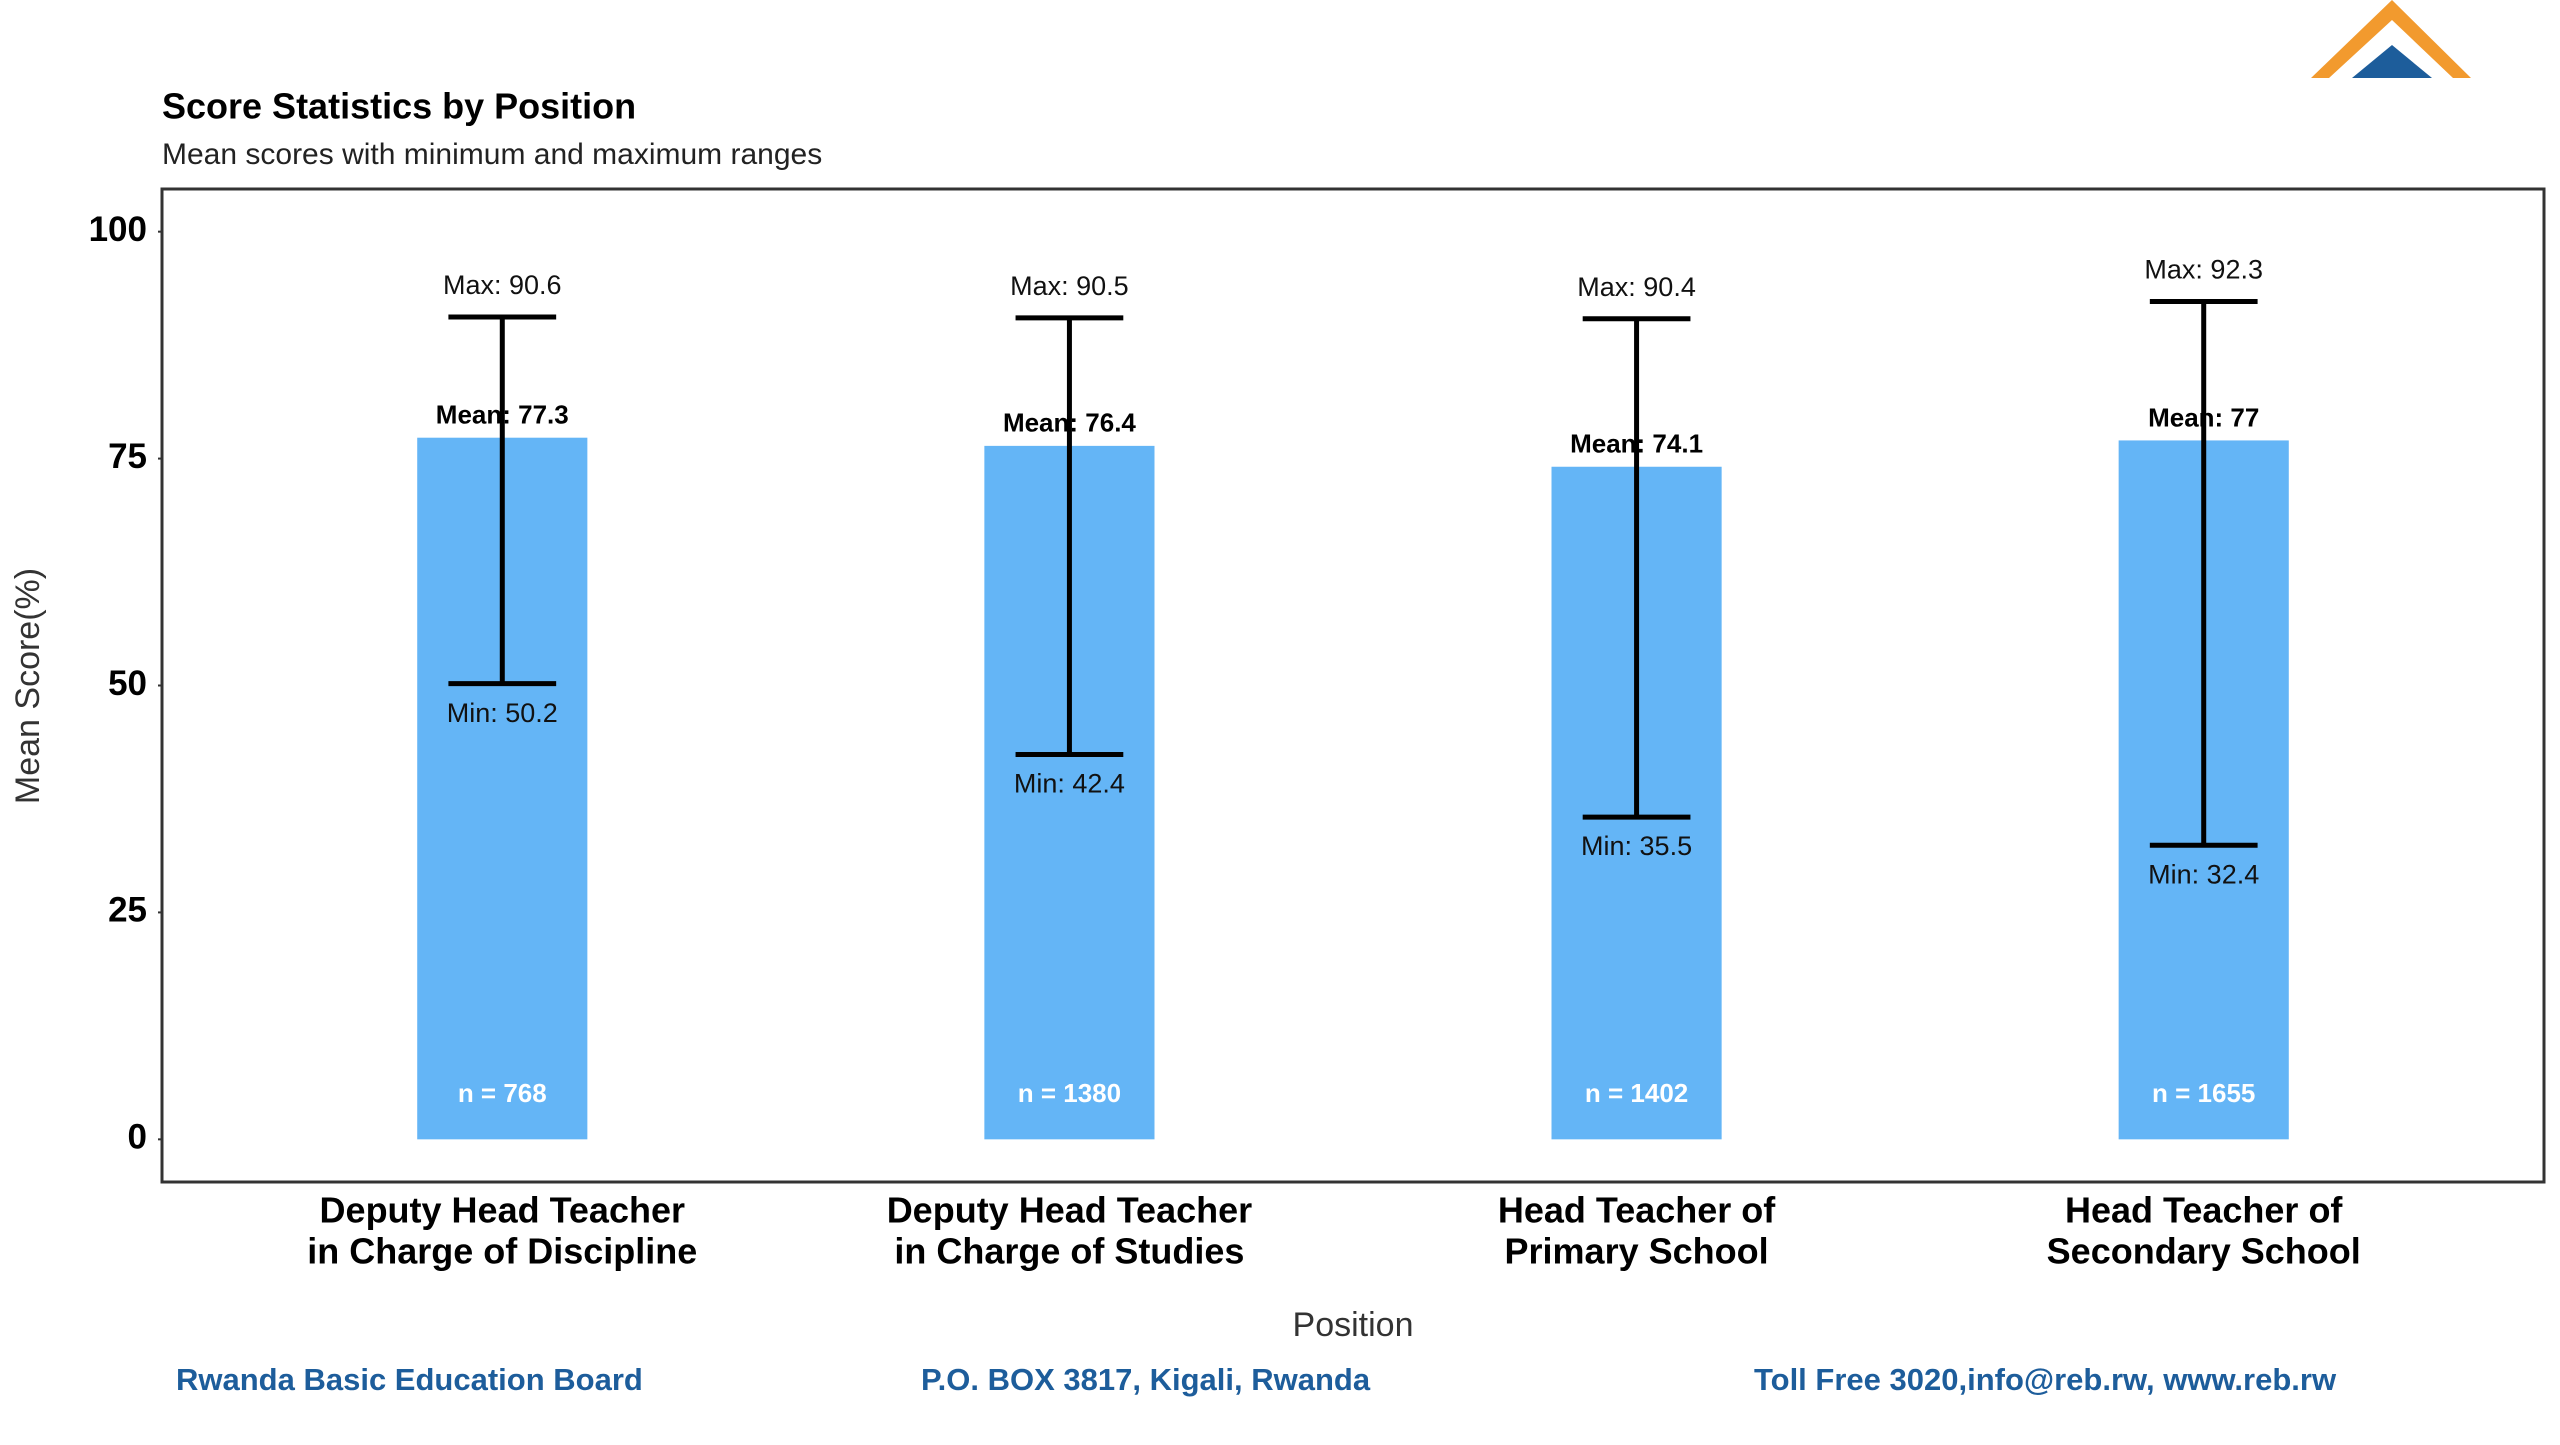 This screenshot has height=1445, width=2560. What do you see at coordinates (502, 415) in the screenshot?
I see `mean-label: Mean: 77.3` at bounding box center [502, 415].